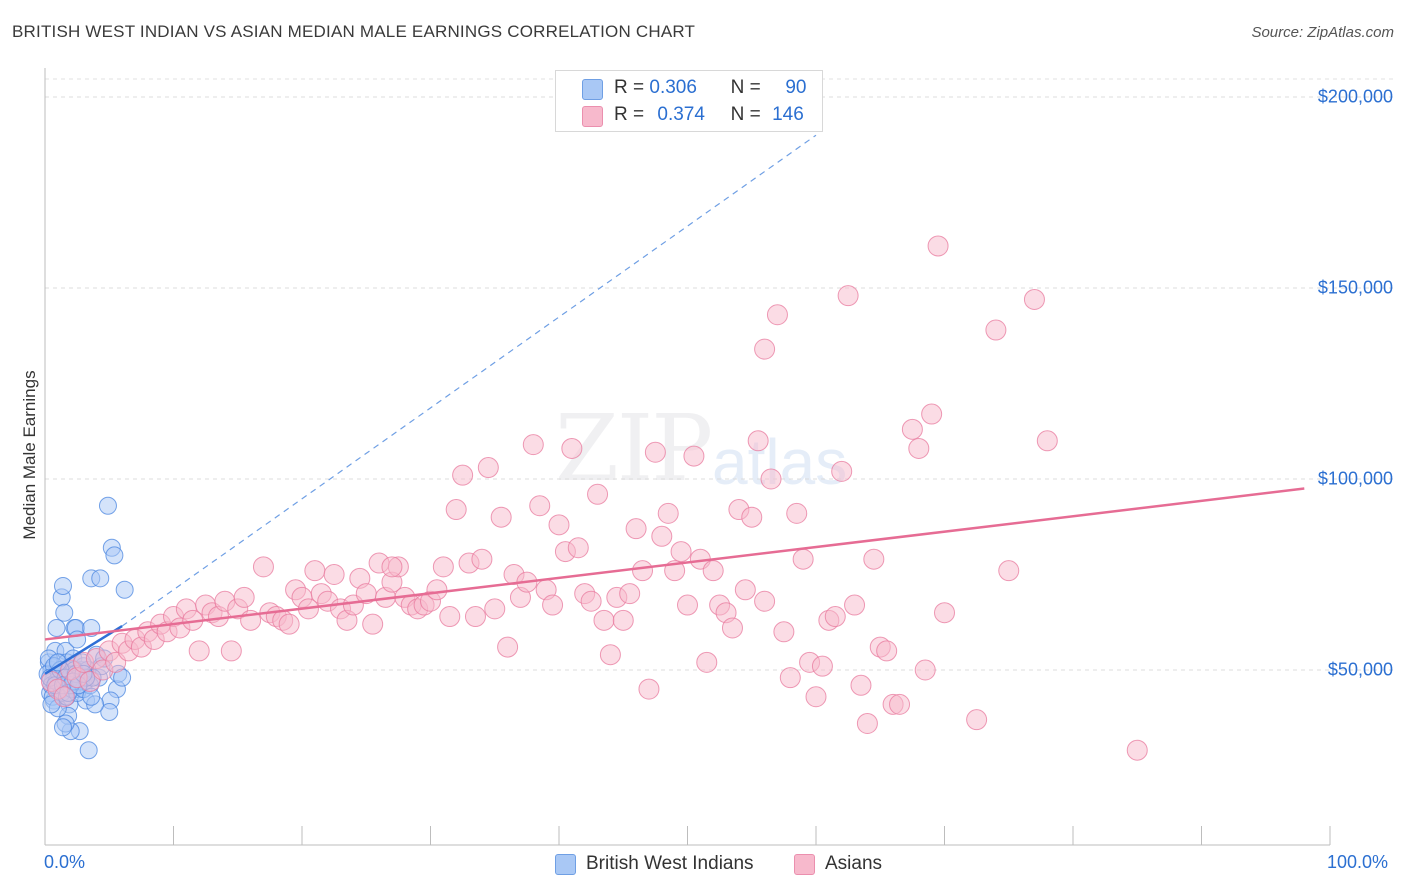 The width and height of the screenshot is (1406, 892). I want to click on source-credit: Source: ZipAtlas.com, so click(1322, 32).